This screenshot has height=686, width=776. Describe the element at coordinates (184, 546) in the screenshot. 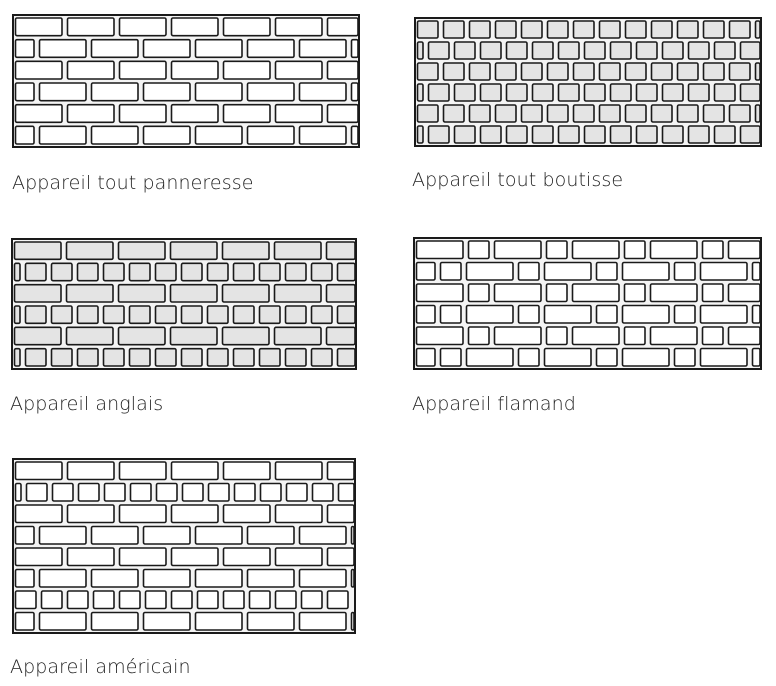

I see `american-bond-wall` at that location.